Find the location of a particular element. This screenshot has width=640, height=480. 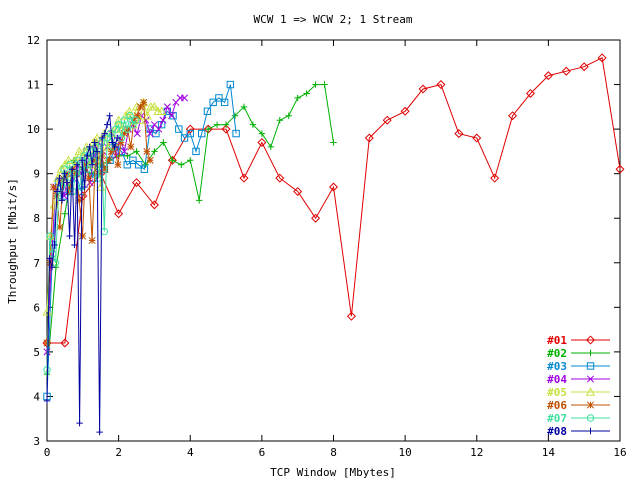

legend-entry-05: #05 is located at coordinates (578, 392).